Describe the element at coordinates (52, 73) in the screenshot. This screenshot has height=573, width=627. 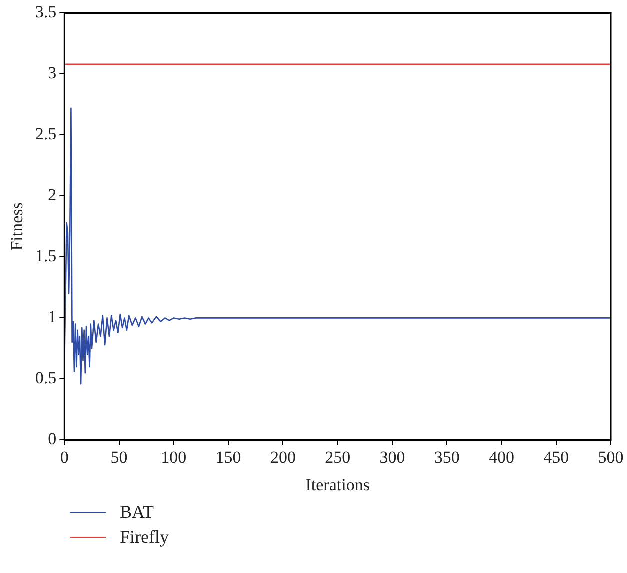
I see `y-tick-label: 3` at that location.